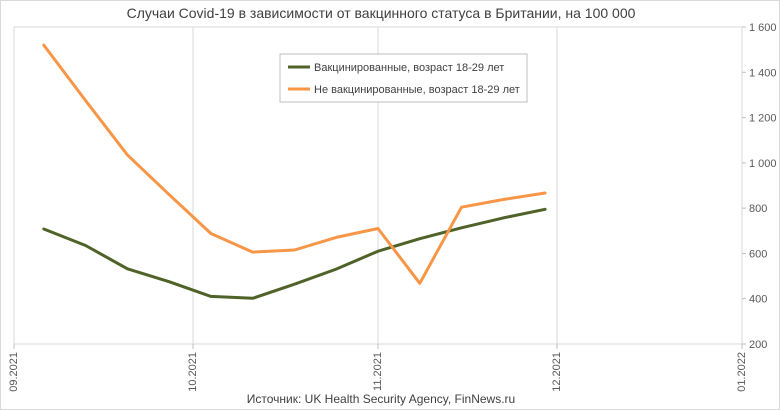 This screenshot has width=780, height=410. What do you see at coordinates (557, 372) in the screenshot?
I see `x-tick-label: 12.2021` at bounding box center [557, 372].